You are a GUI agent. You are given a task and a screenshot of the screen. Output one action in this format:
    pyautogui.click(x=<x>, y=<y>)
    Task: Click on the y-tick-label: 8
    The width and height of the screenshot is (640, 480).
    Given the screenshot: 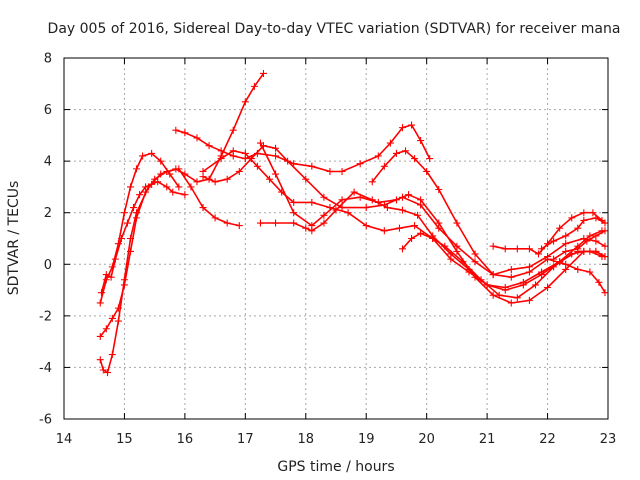 What is the action you would take?
    pyautogui.click(x=48, y=59)
    